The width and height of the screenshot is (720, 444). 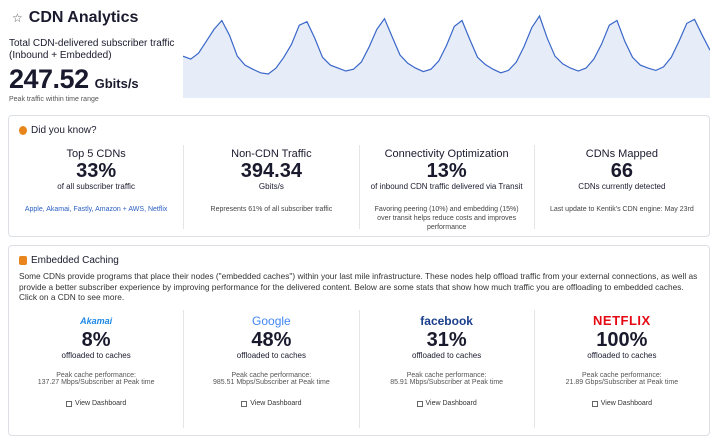 I want to click on card-title: Did you know?, so click(x=58, y=130).